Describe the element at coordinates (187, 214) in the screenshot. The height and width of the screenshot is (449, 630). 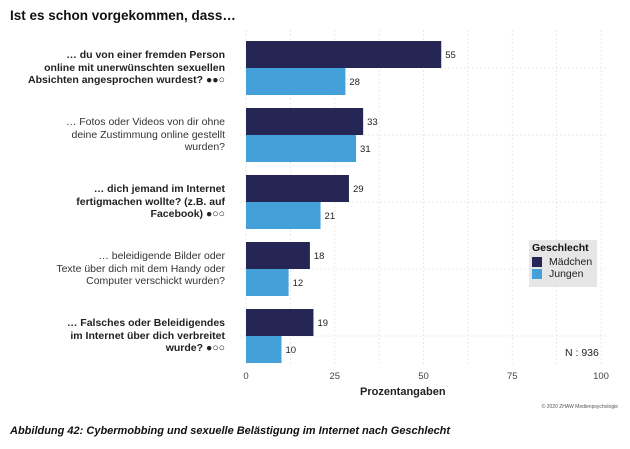
I see `category-label-line: Facebook) ●○○` at that location.